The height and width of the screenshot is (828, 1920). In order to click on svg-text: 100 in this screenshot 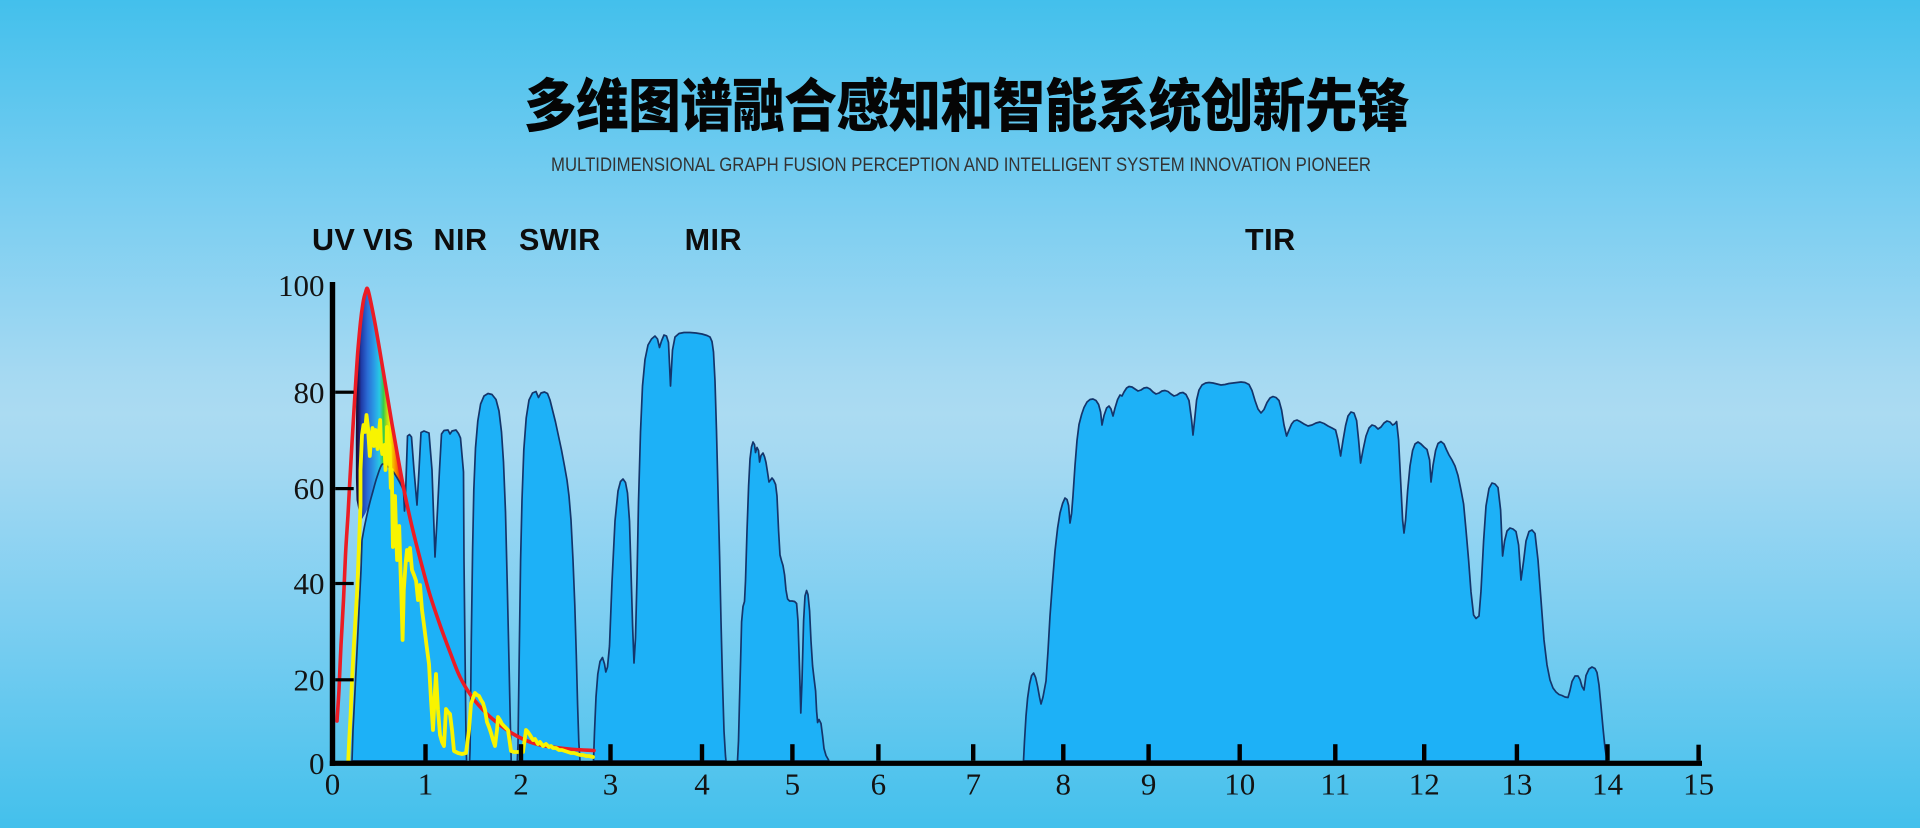, I will do `click(301, 285)`.